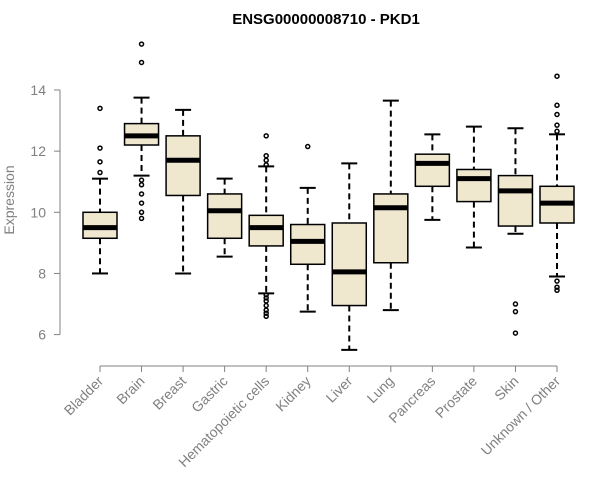  What do you see at coordinates (380, 389) in the screenshot?
I see `x-tick-label: Lung` at bounding box center [380, 389].